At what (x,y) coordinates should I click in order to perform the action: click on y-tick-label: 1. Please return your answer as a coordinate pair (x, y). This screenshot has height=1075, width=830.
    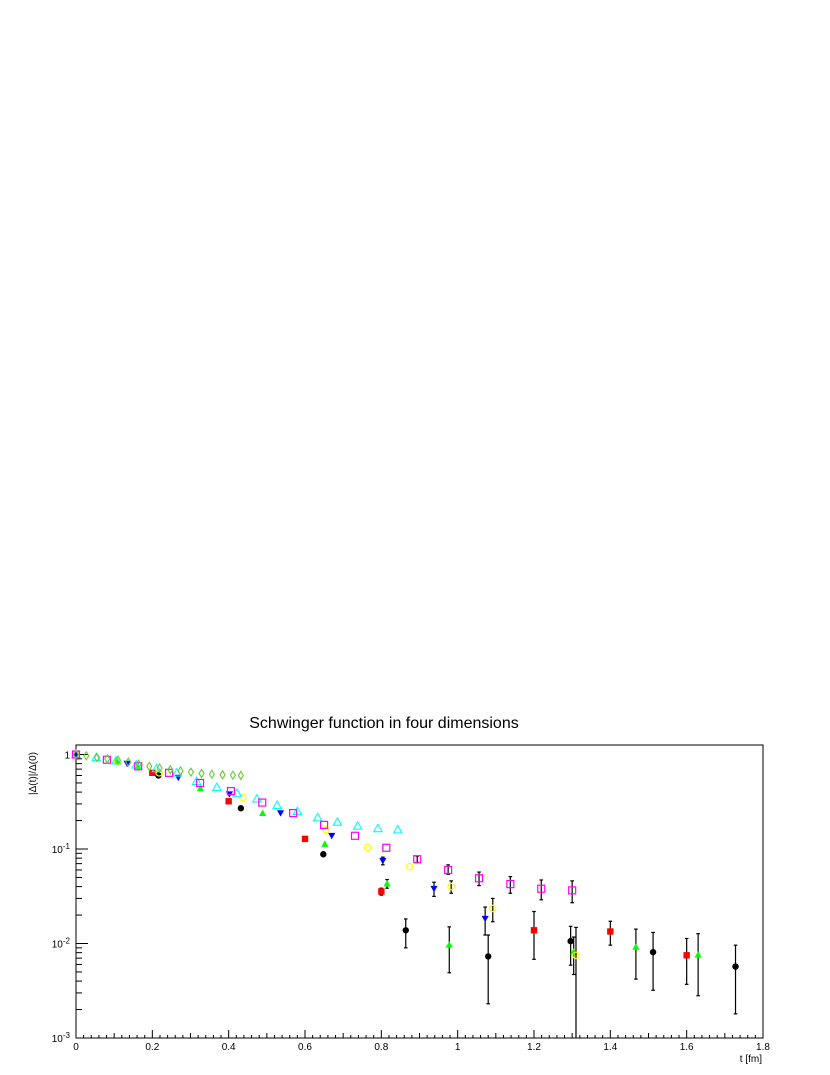
    Looking at the image, I should click on (67, 756).